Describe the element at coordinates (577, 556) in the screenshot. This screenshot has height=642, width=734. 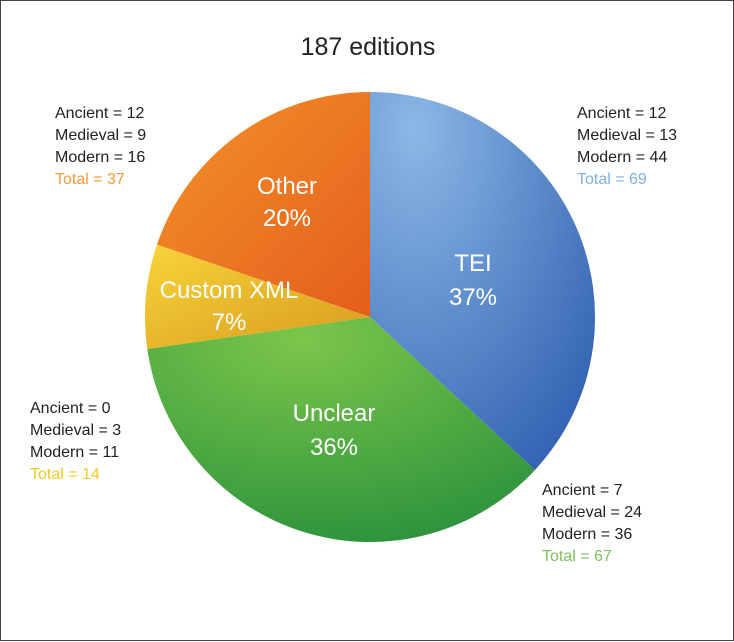
I see `annotation-total: Total = 67` at that location.